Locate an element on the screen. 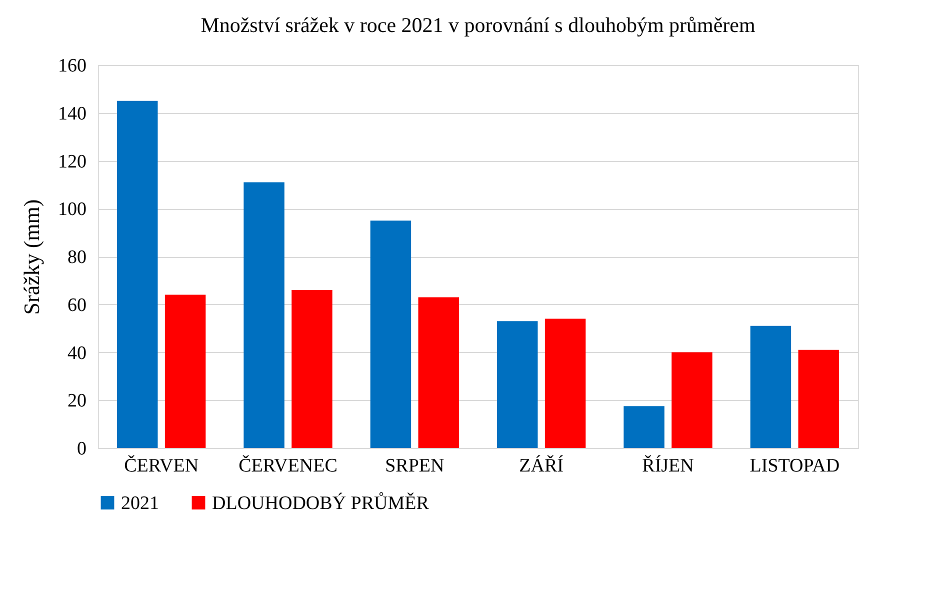 The height and width of the screenshot is (594, 944). x-tick-label: ČERVEN is located at coordinates (161, 465).